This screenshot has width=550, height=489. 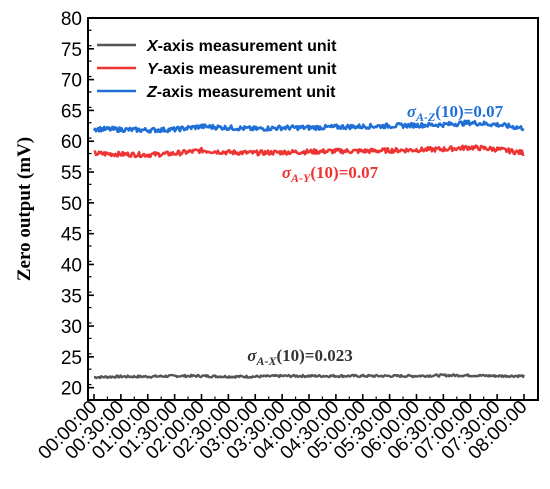 What do you see at coordinates (330, 174) in the screenshot?
I see `sigma-annotation: σA-Y(10)=0.07` at bounding box center [330, 174].